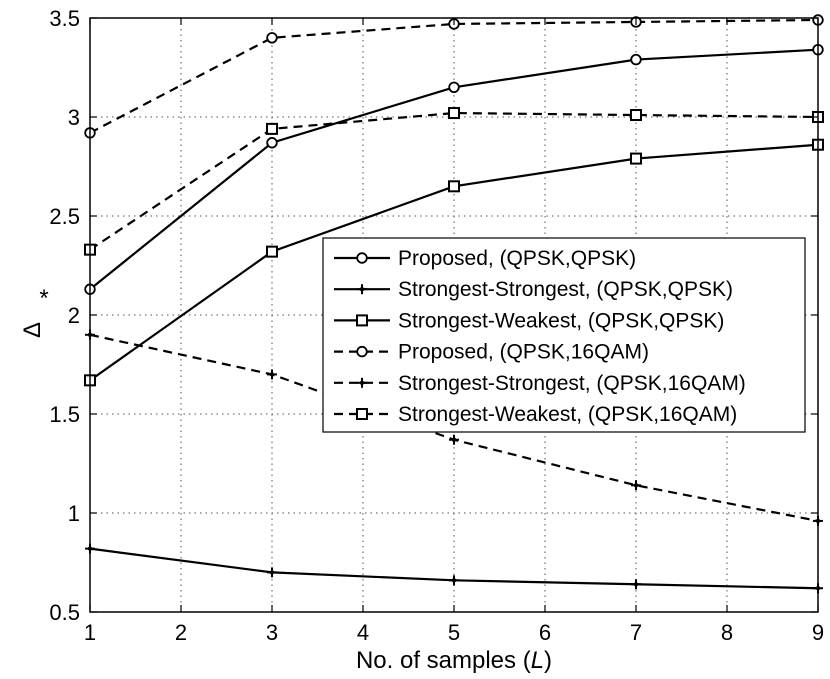 The width and height of the screenshot is (830, 679). I want to click on x-tick-label: 9, so click(818, 632).